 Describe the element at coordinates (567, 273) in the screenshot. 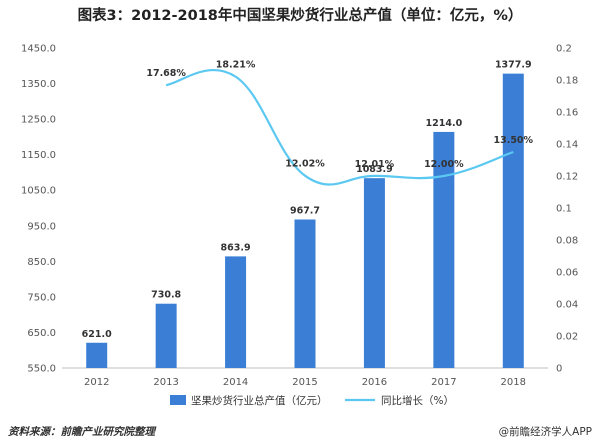

I see `y-right-tick-label: 0.06` at that location.